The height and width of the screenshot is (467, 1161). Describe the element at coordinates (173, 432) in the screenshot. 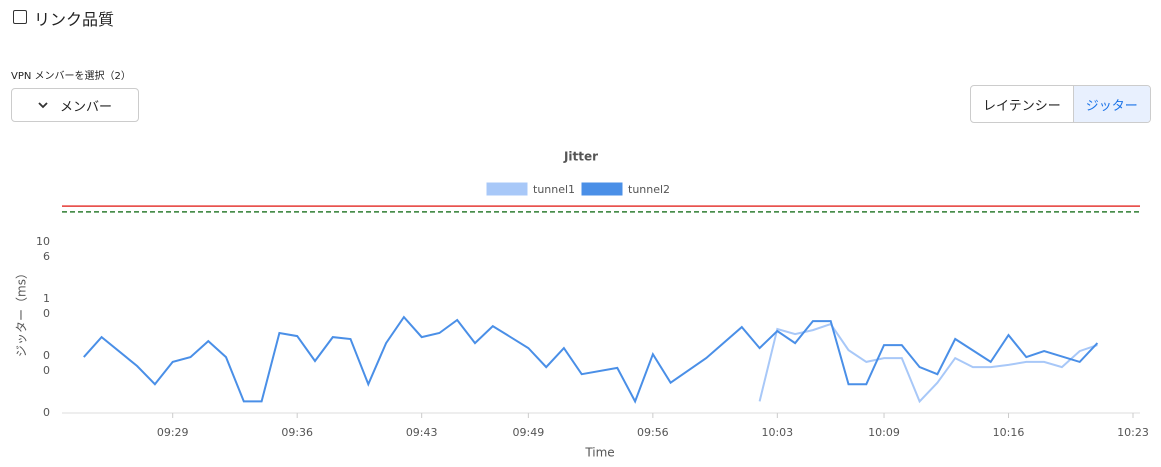

I see `x-tick-label: 09:29` at that location.